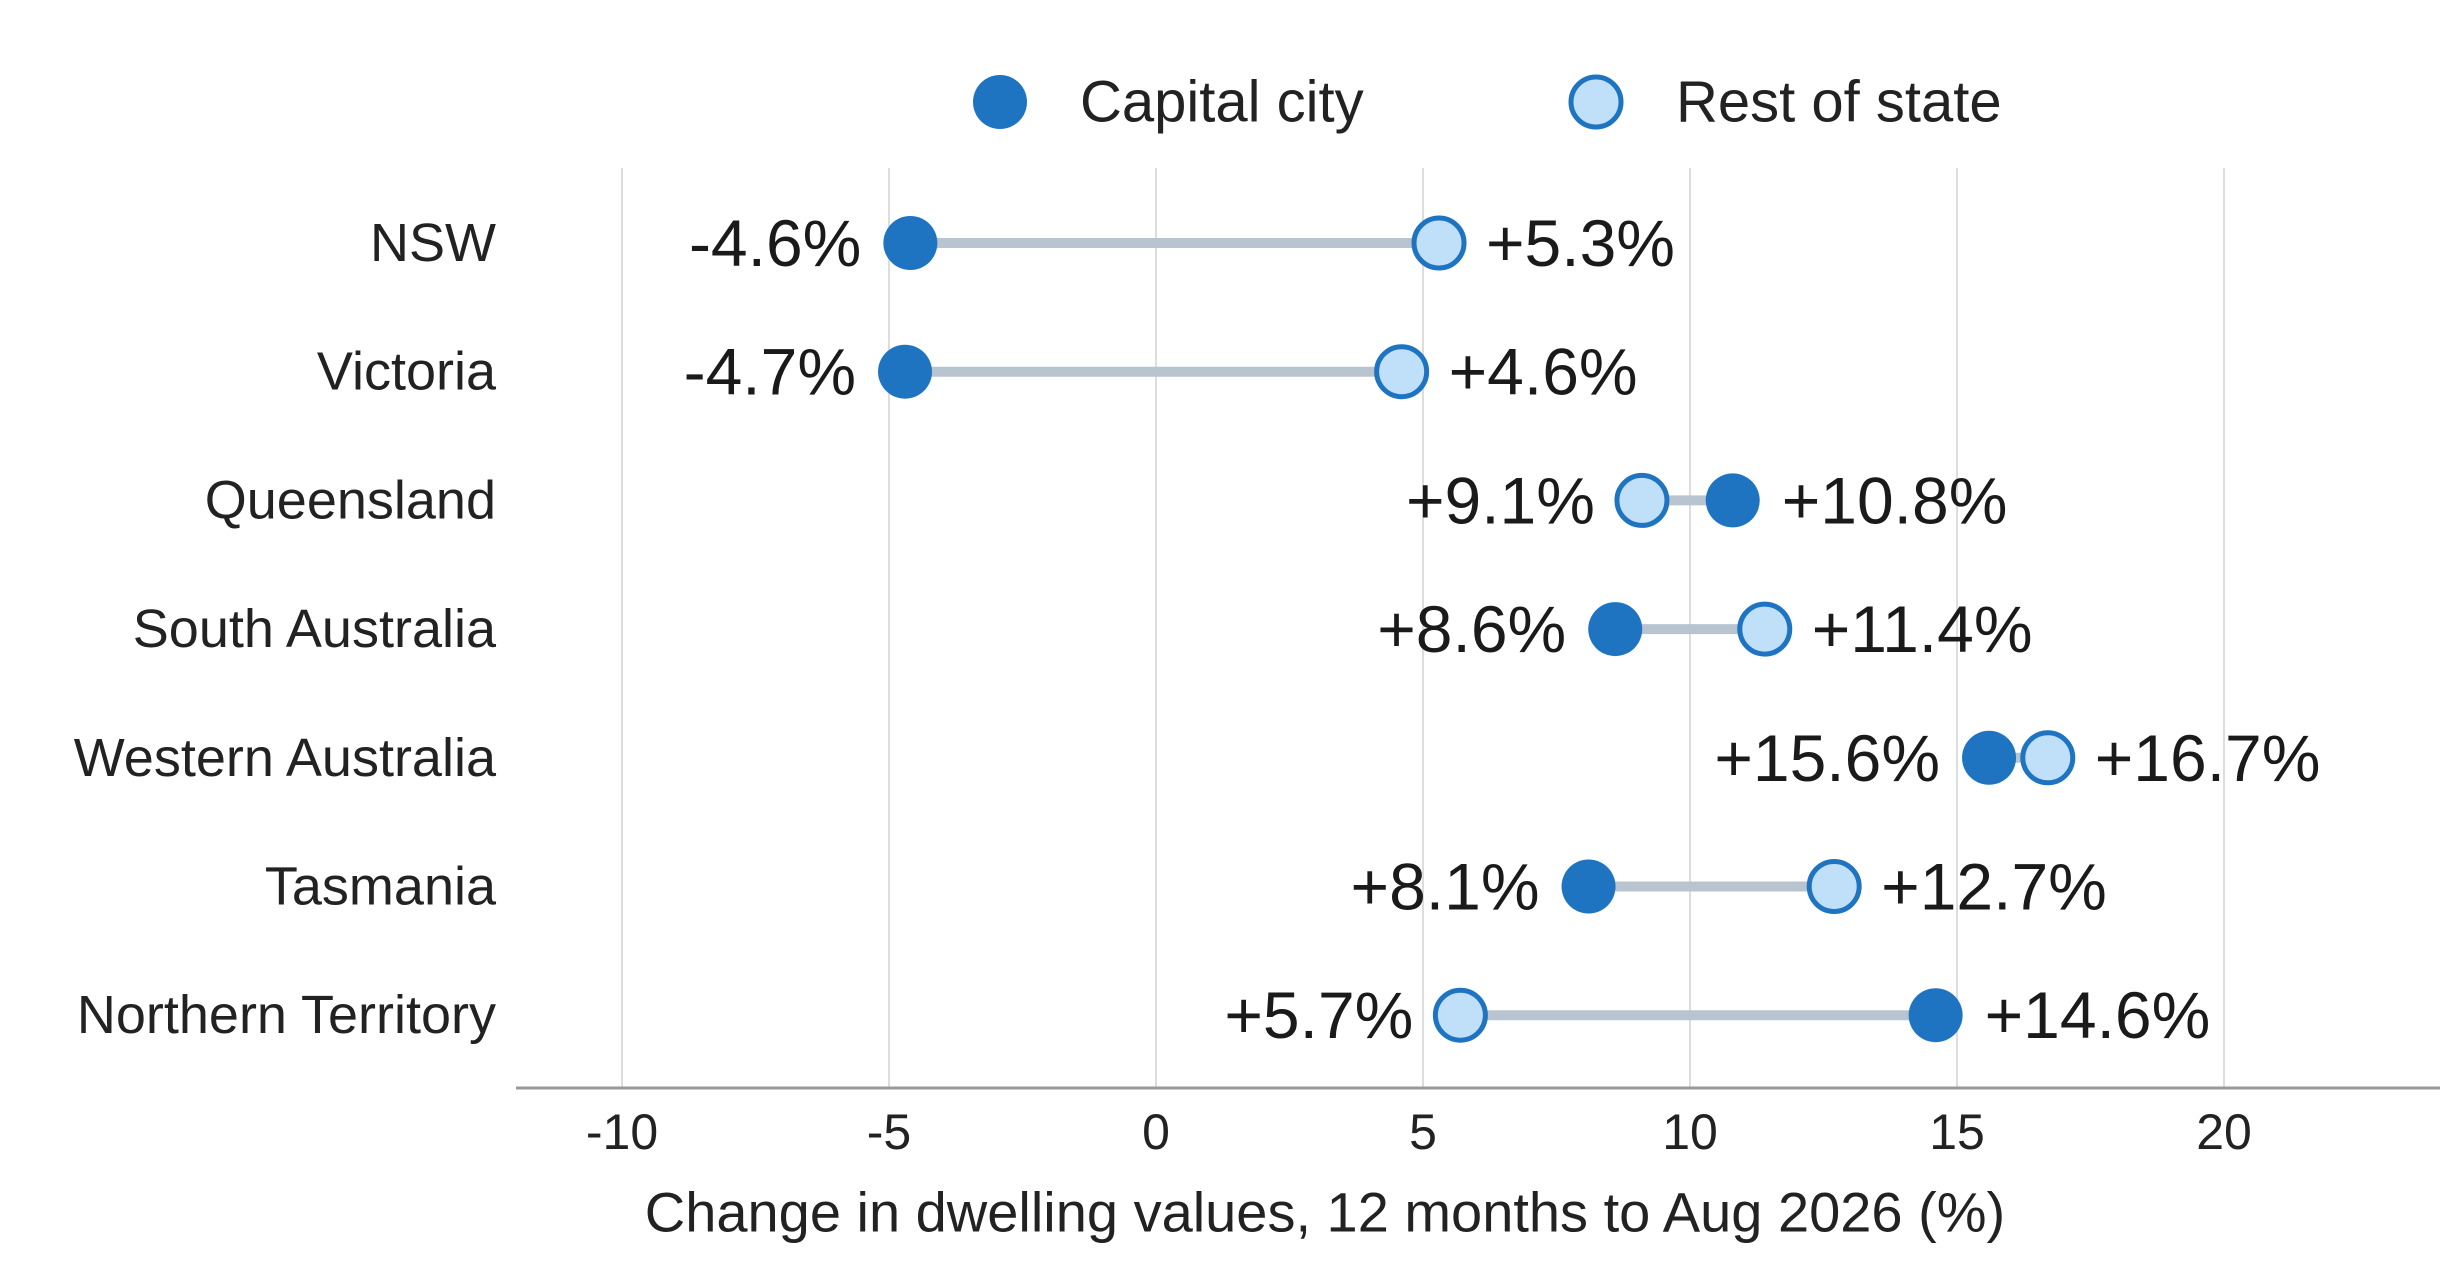 The width and height of the screenshot is (2458, 1280). What do you see at coordinates (1022, 243) in the screenshot?
I see `row-nsw: NSW -4.6% +5.3%` at bounding box center [1022, 243].